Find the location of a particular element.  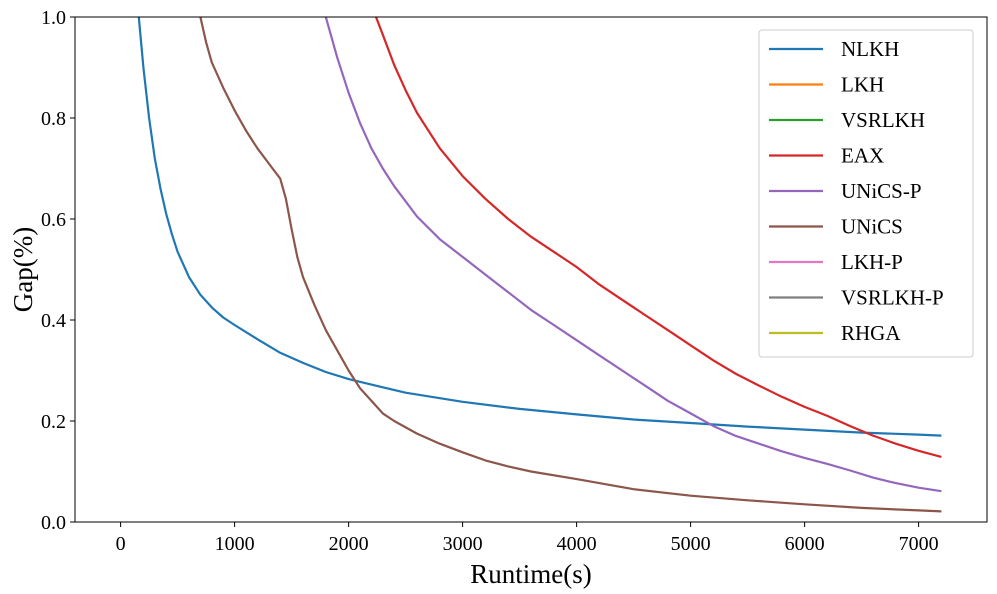

x-axis-title: Runtime(s) is located at coordinates (531, 574).